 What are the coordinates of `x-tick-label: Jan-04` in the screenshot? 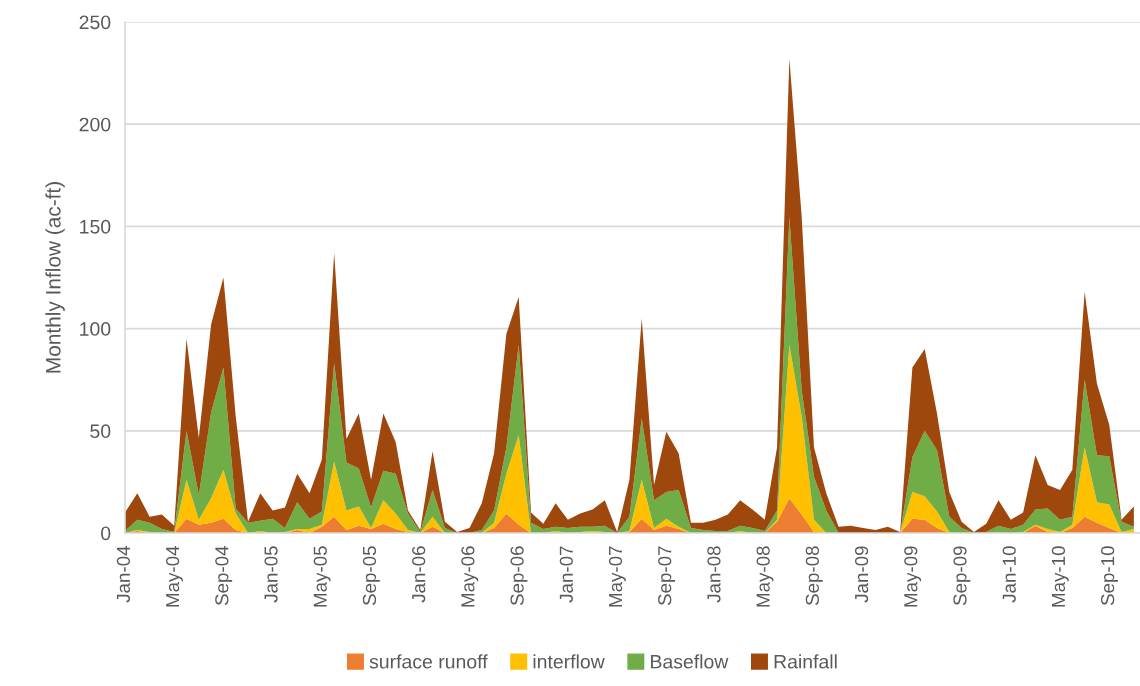 It's located at (123, 574).